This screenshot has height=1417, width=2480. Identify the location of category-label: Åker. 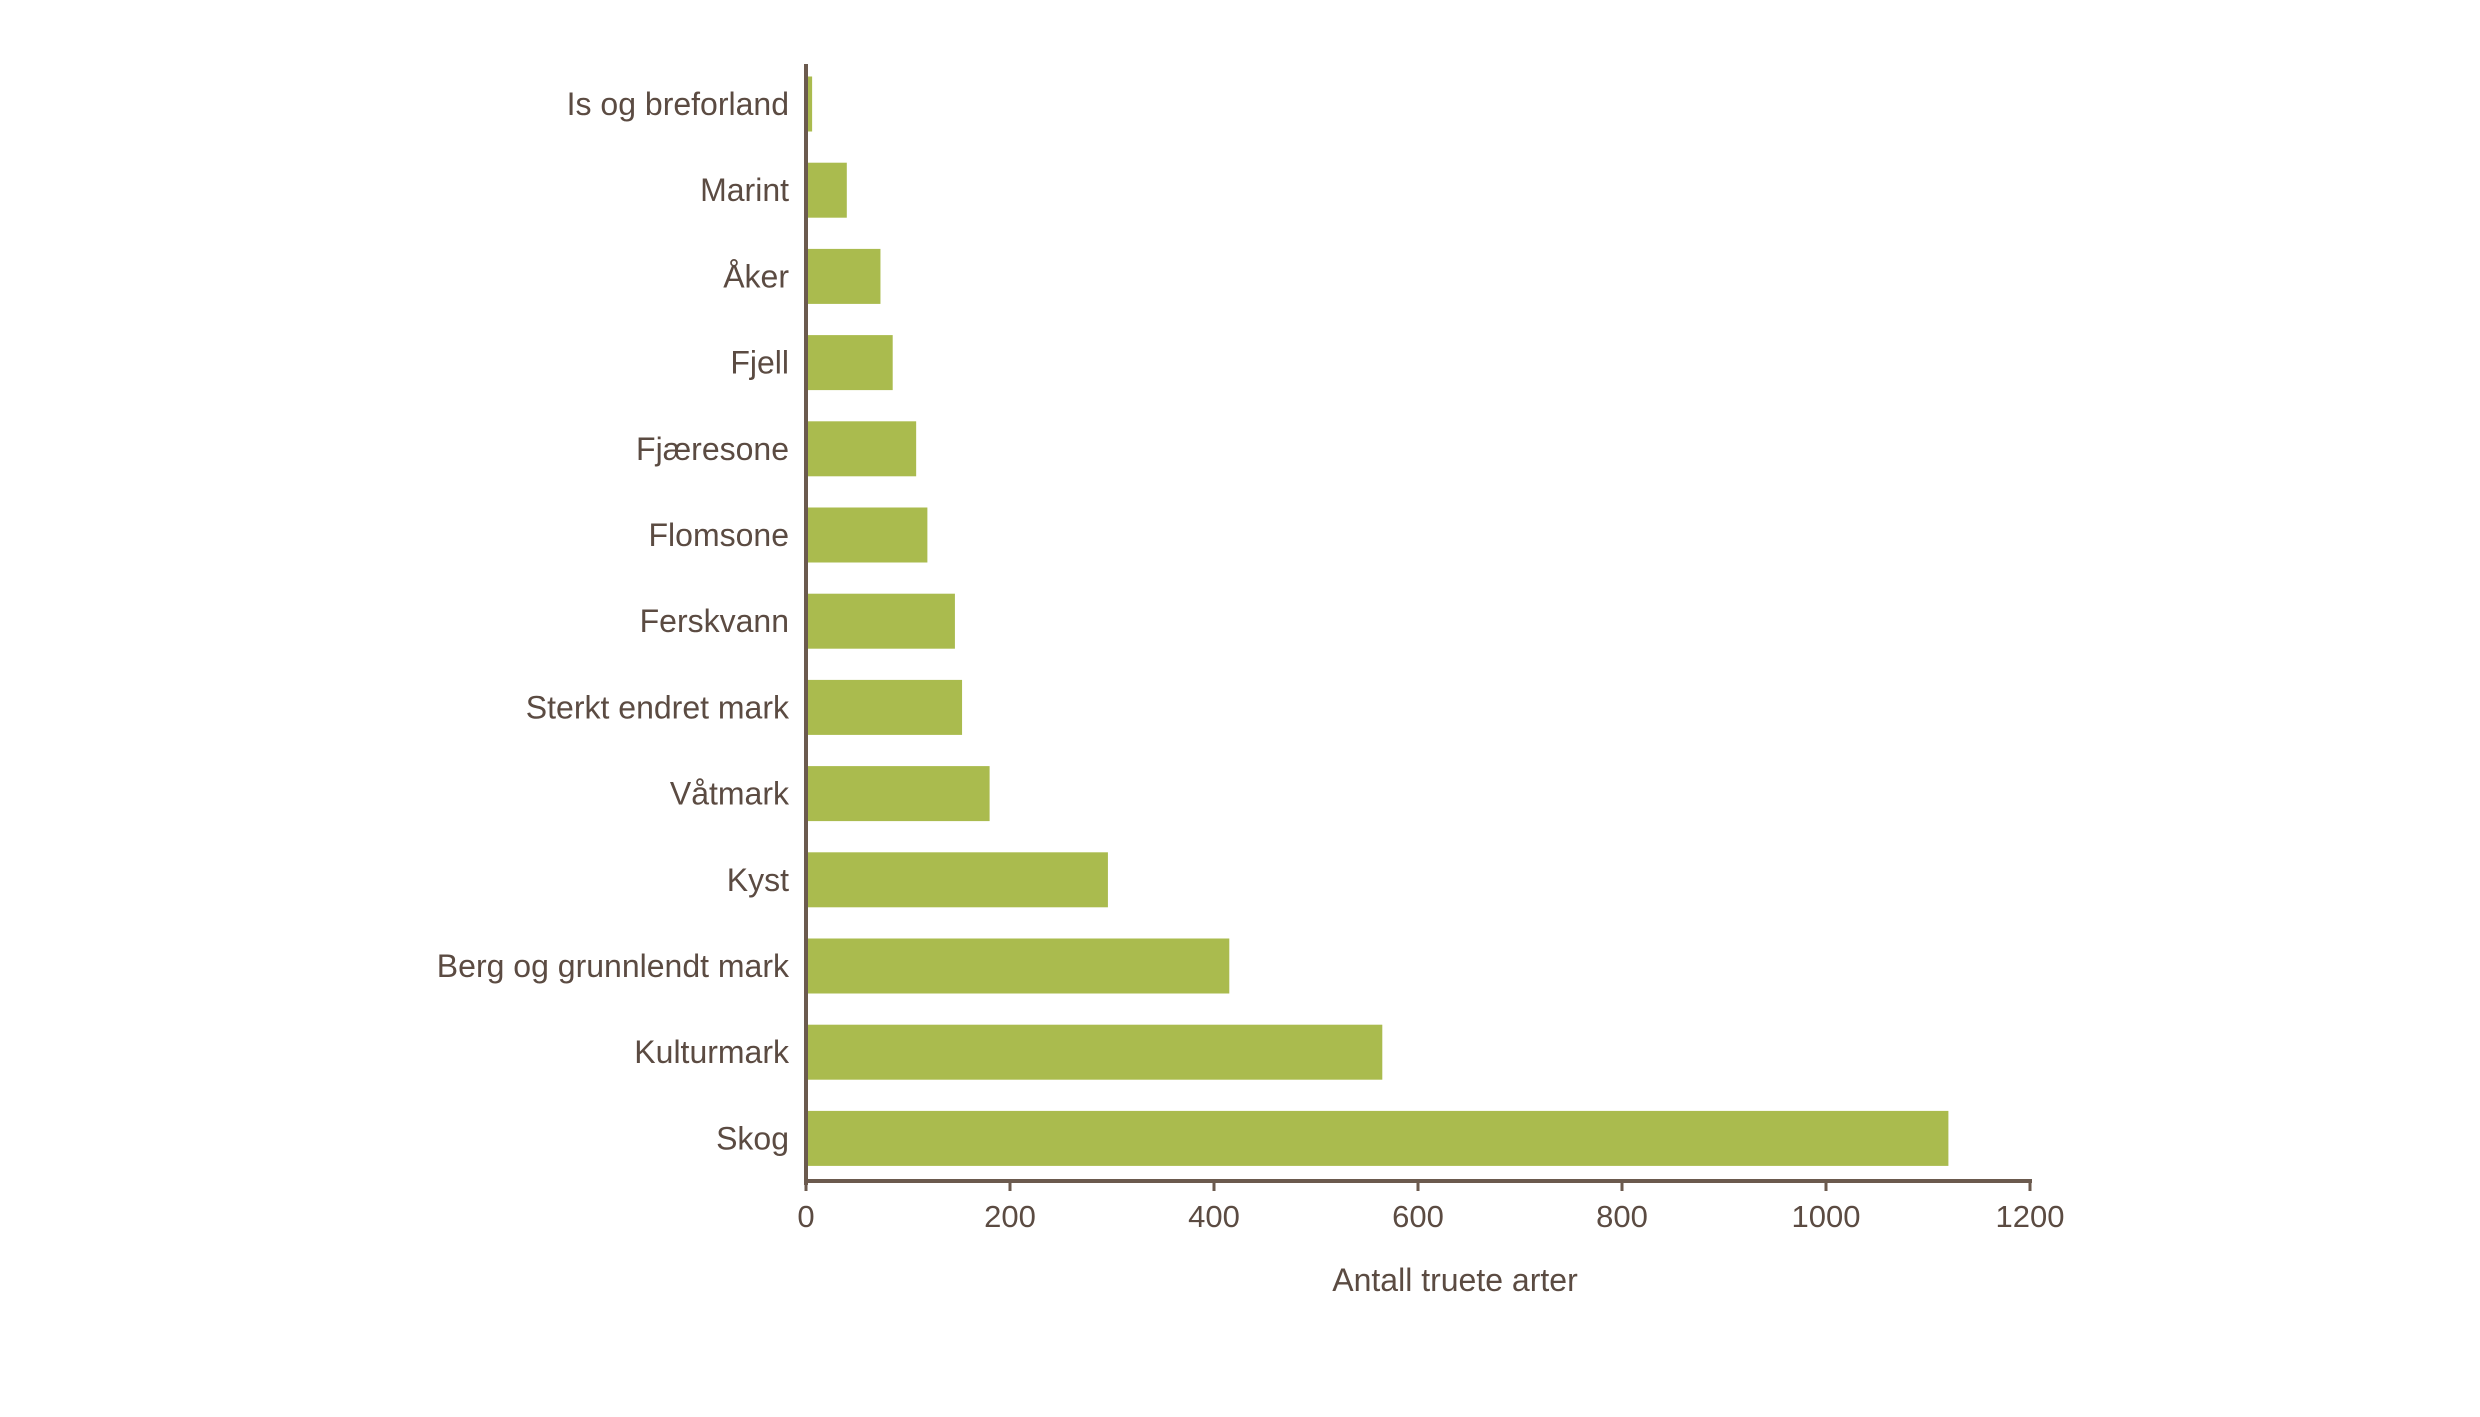
(756, 276).